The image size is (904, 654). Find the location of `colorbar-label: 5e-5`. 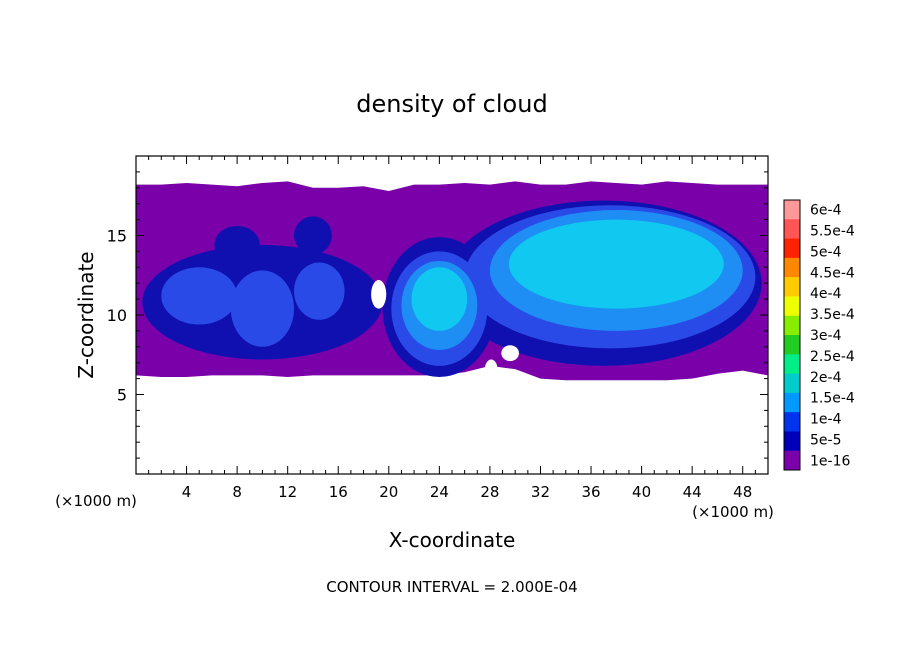

colorbar-label: 5e-5 is located at coordinates (825, 440).